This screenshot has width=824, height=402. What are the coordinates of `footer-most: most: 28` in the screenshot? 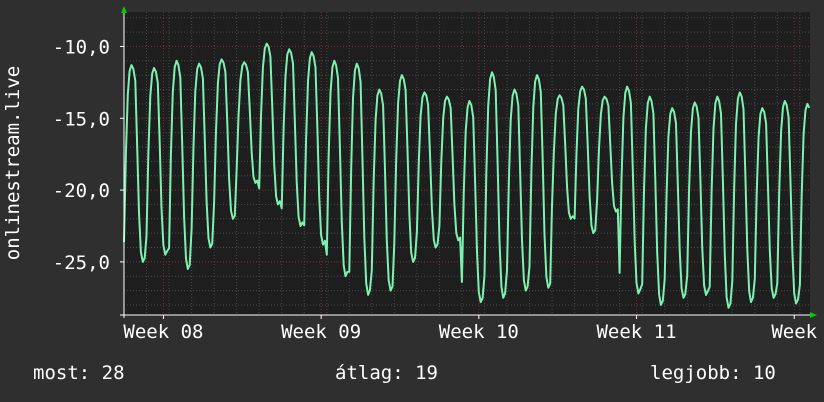 It's located at (79, 373).